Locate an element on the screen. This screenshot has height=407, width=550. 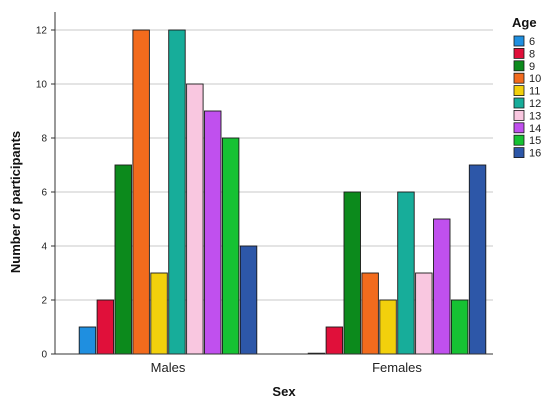
y-tick-label: 6 is located at coordinates (44, 193).